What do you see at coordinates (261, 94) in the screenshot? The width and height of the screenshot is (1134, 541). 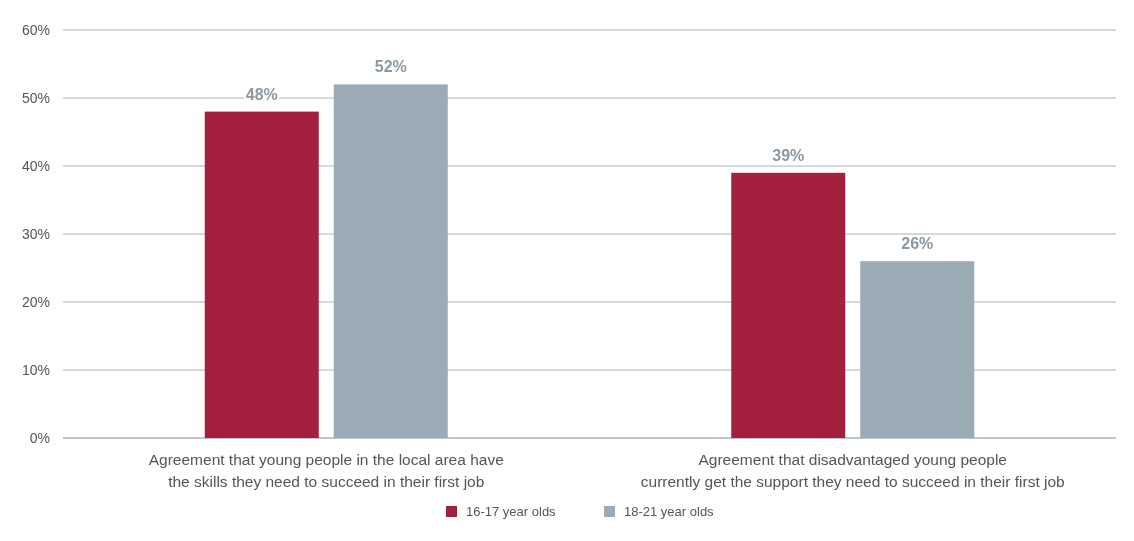 I see `data-label: 48%` at bounding box center [261, 94].